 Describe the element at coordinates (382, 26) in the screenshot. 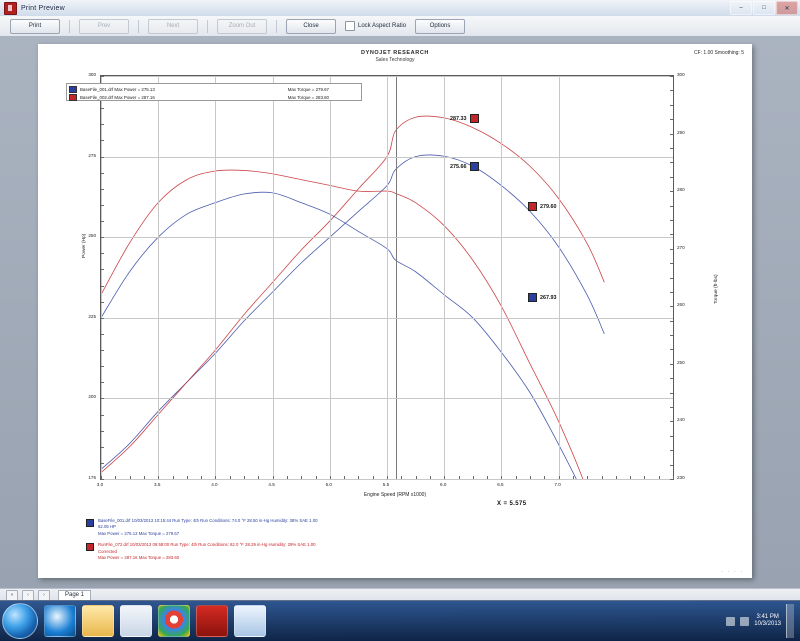

I see `lock-aspect-ratio-label: Lock Aspect Ratio` at that location.